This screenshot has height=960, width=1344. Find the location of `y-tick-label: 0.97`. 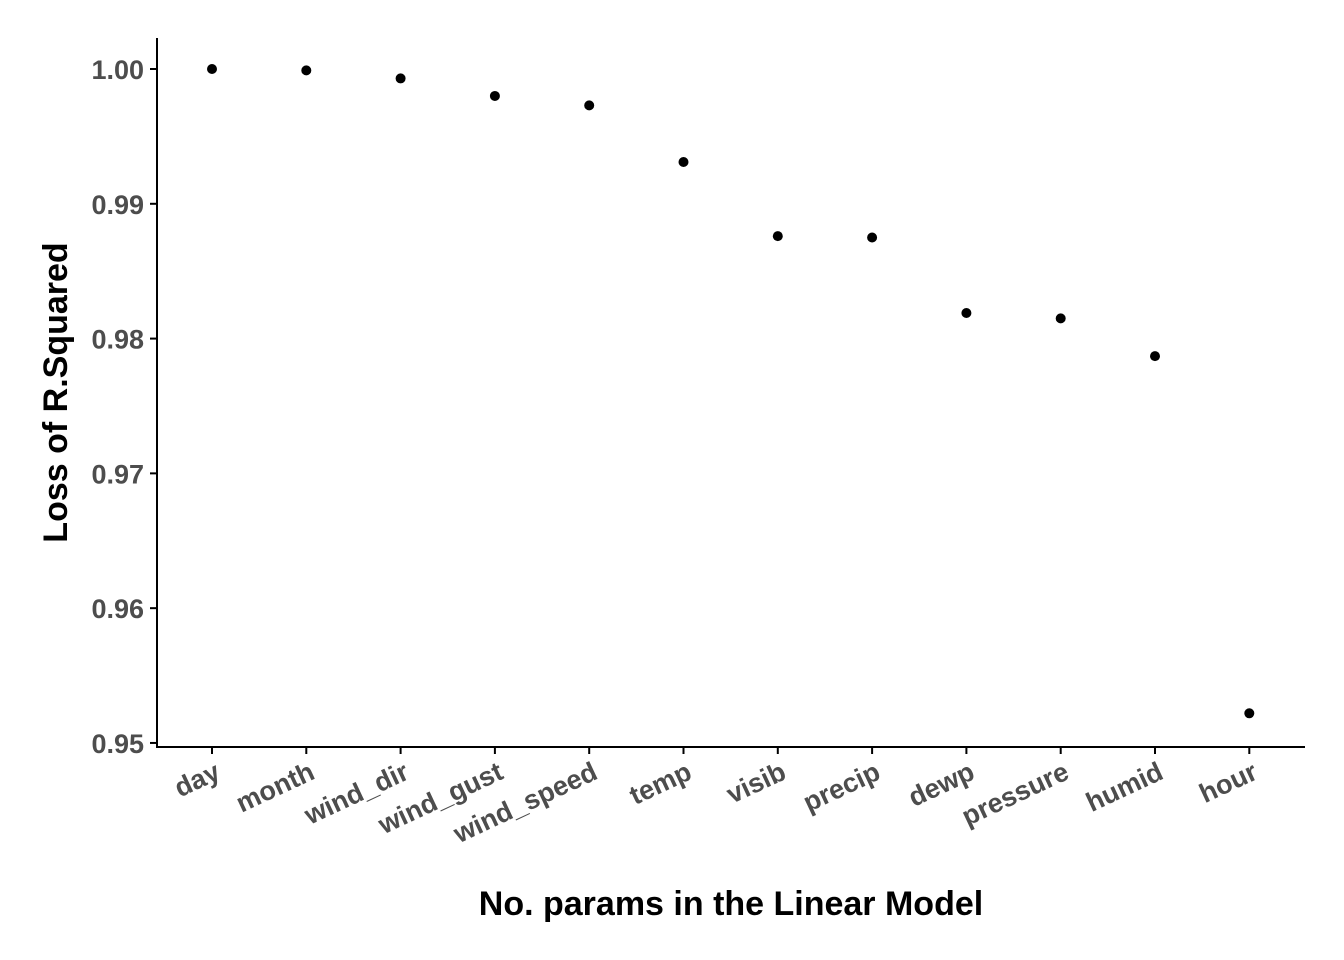

y-tick-label: 0.97 is located at coordinates (117, 474).